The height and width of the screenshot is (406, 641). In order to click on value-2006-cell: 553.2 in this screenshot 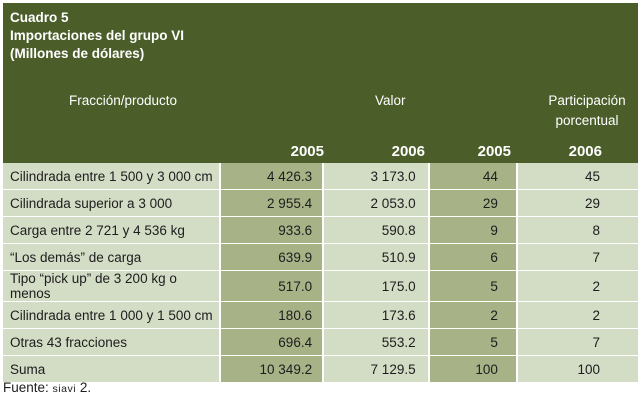, I will do `click(375, 342)`.